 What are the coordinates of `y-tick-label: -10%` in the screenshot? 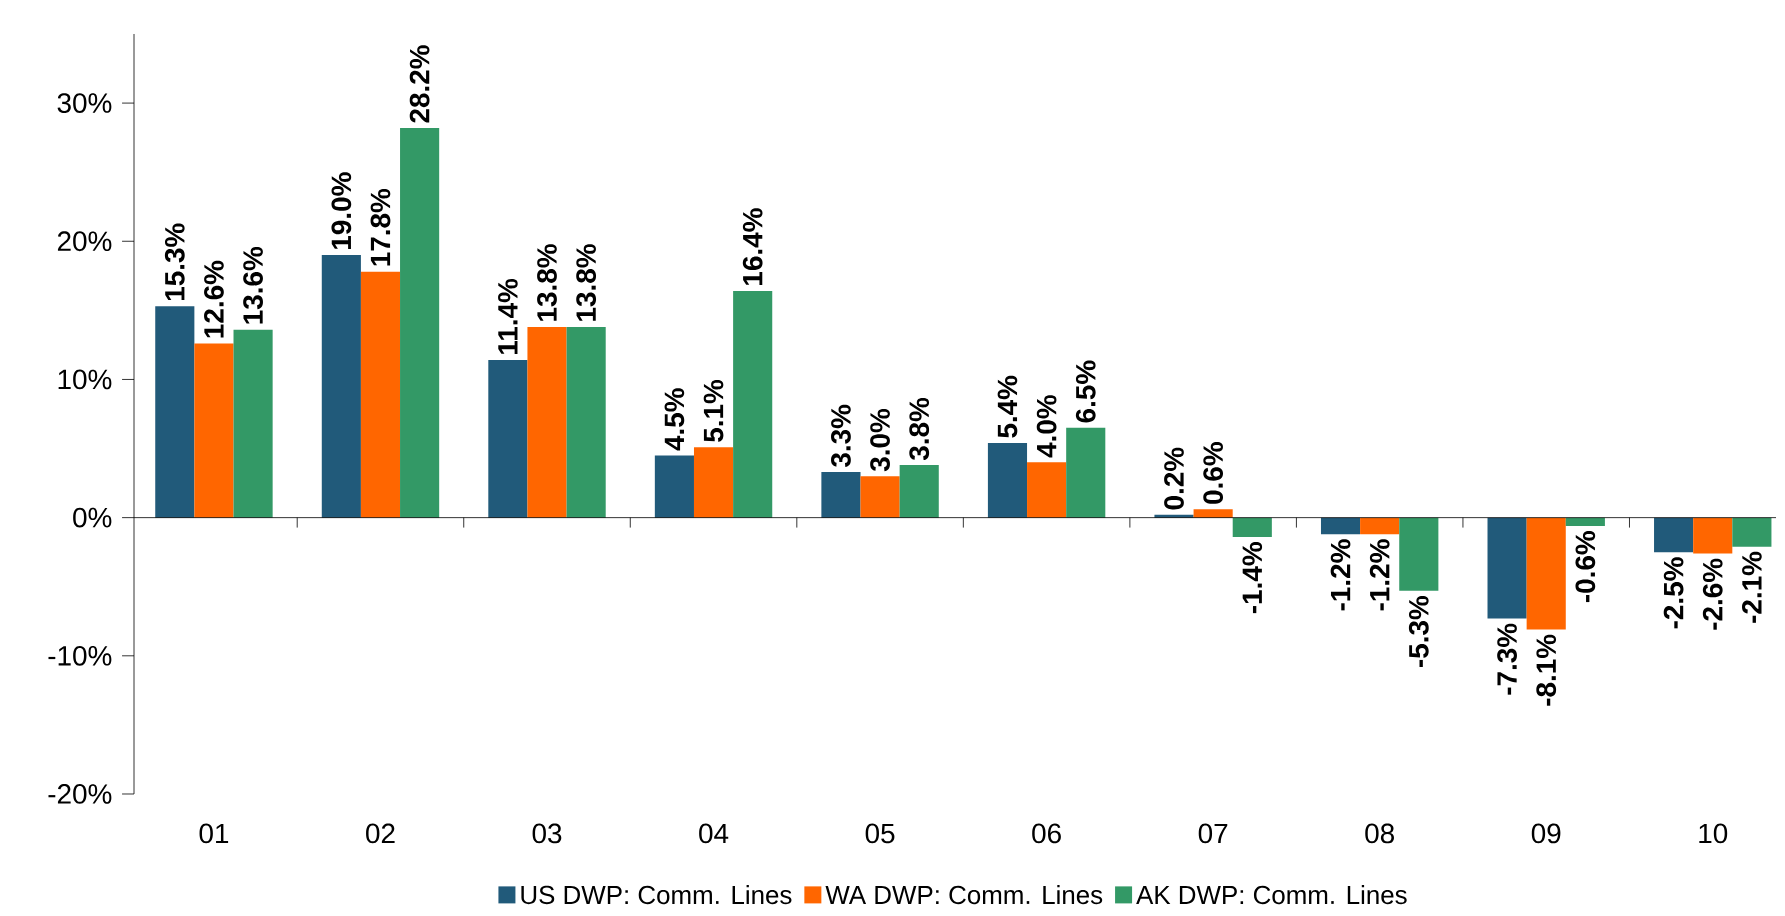 It's located at (80, 655).